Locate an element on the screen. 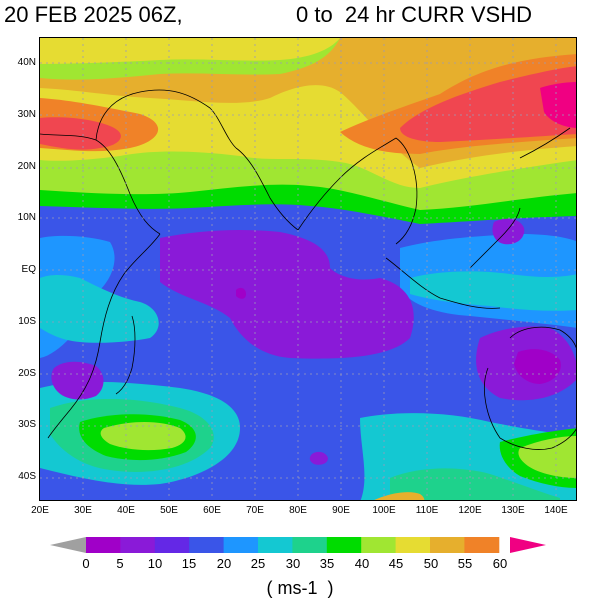 The width and height of the screenshot is (600, 610). colorbar-label-10: 10 is located at coordinates (155, 563).